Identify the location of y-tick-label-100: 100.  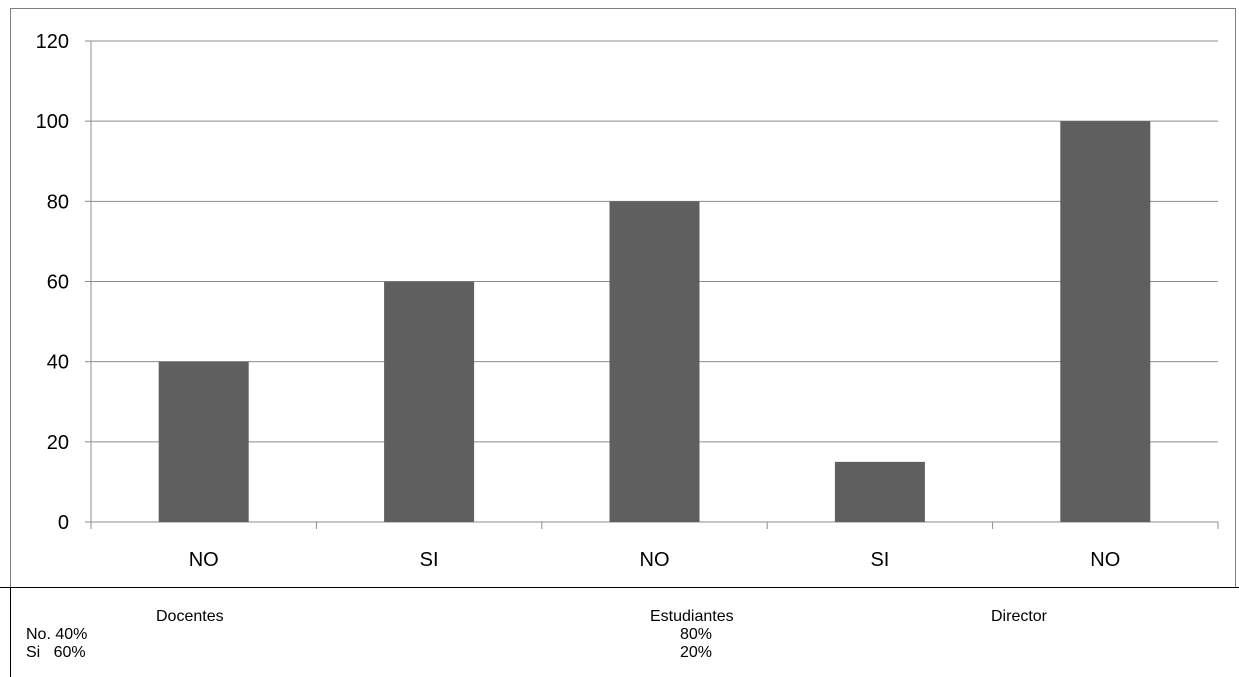
(52, 122).